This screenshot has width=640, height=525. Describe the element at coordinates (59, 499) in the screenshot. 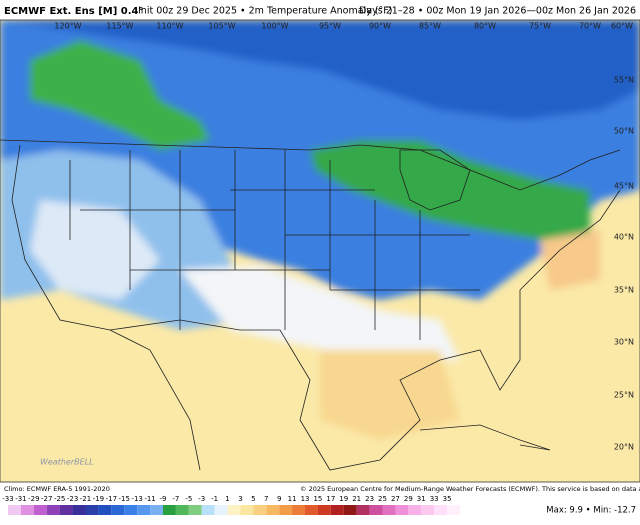

I see `colorbar-label: -25` at that location.